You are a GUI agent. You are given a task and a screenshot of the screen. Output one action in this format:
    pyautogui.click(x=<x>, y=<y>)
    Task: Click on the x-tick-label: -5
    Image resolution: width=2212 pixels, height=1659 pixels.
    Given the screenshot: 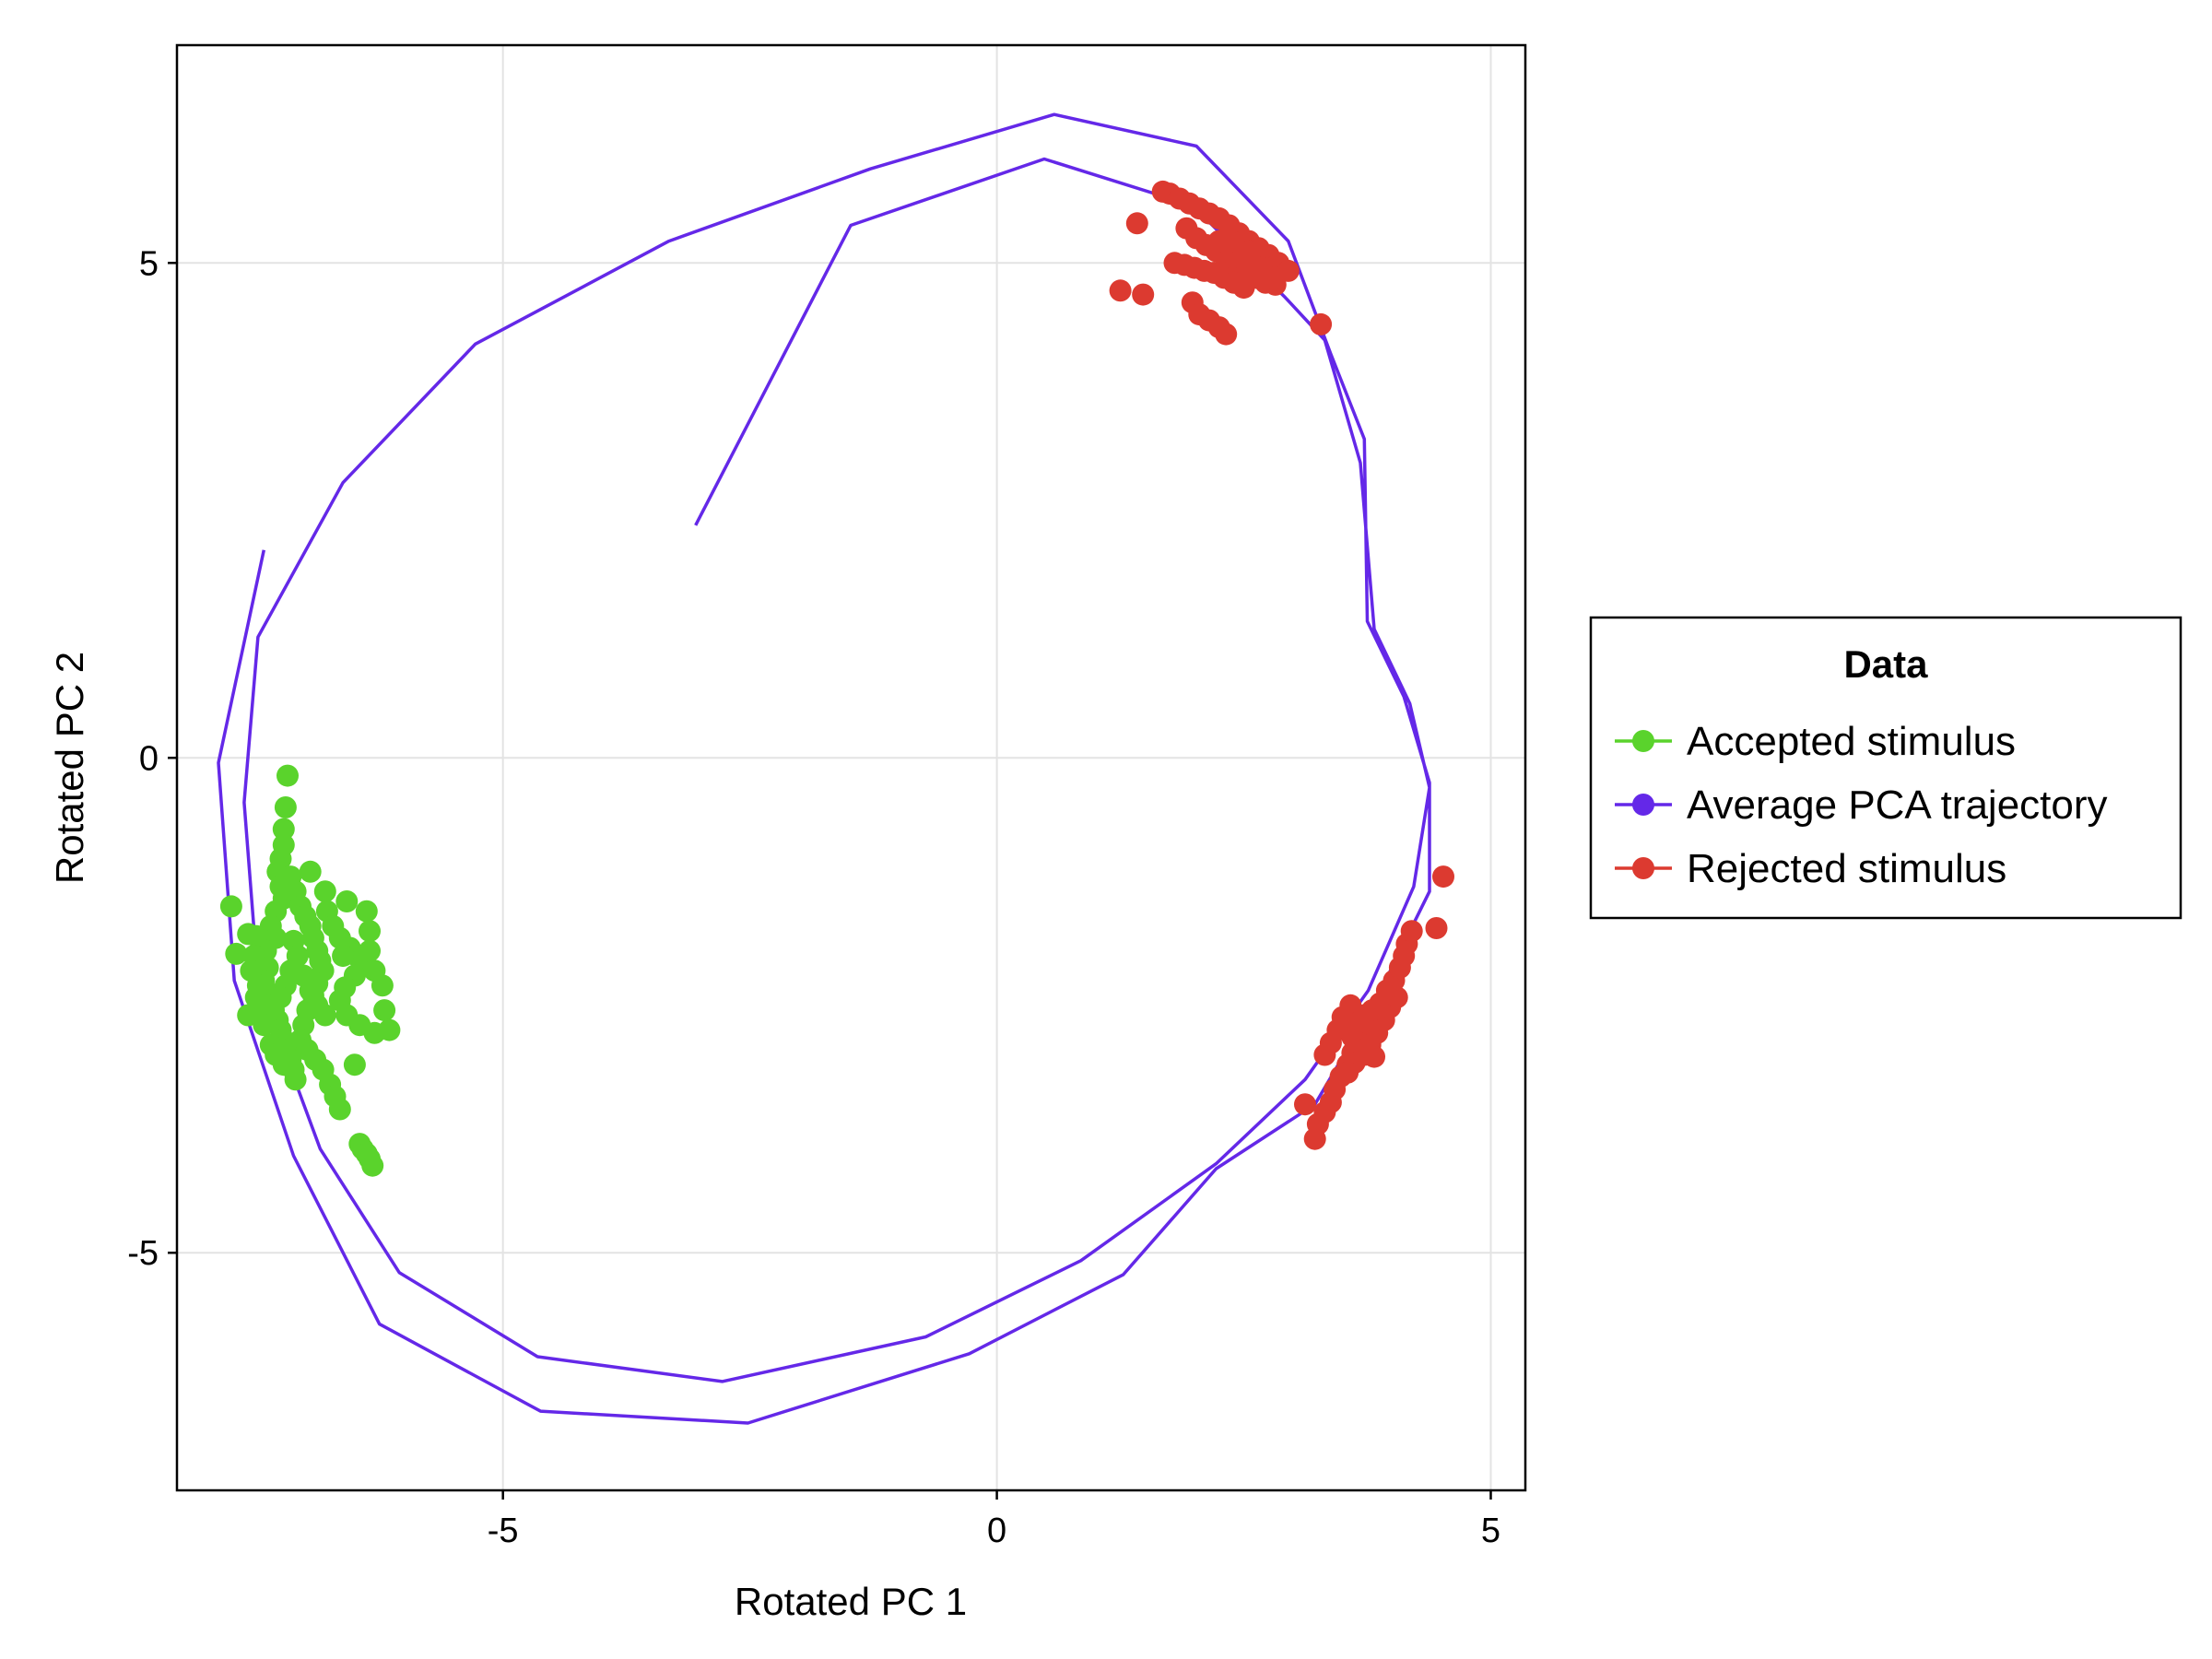 What is the action you would take?
    pyautogui.click(x=503, y=1531)
    